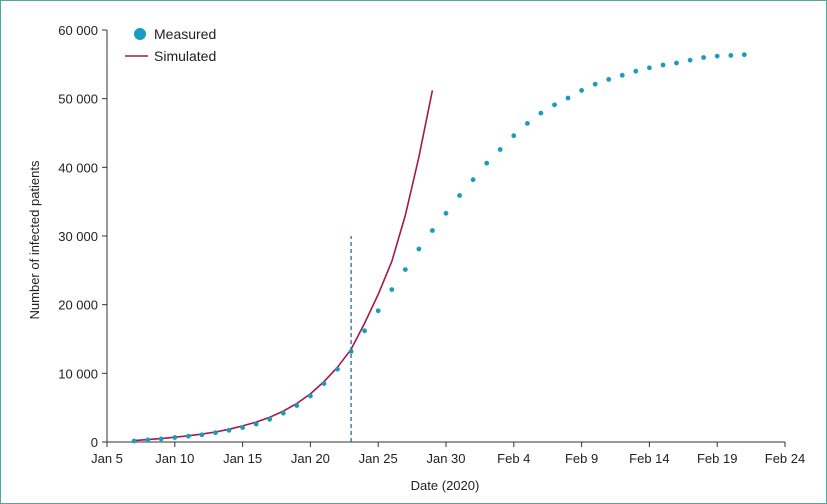 The height and width of the screenshot is (504, 827). What do you see at coordinates (785, 458) in the screenshot?
I see `x-tick-label: Feb 24` at bounding box center [785, 458].